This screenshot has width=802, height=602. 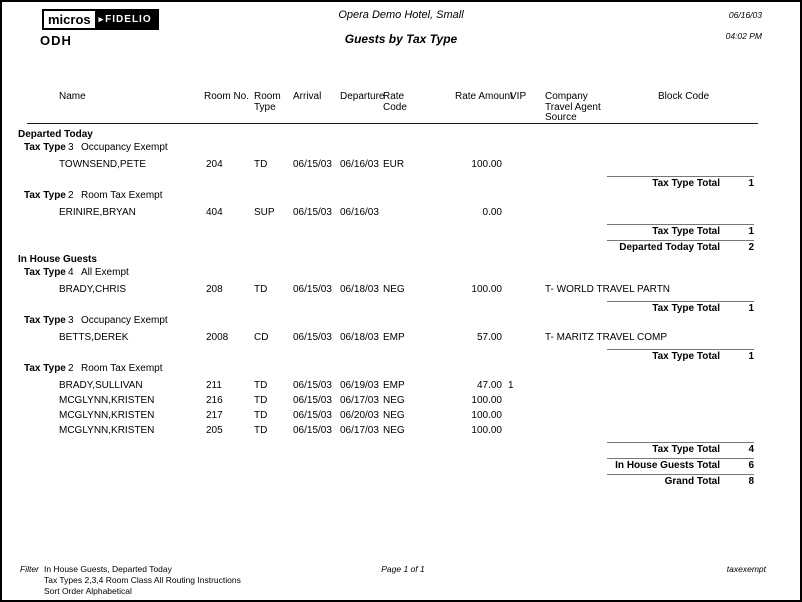 What do you see at coordinates (359, 415) in the screenshot?
I see `departure-date: 06/20/03` at bounding box center [359, 415].